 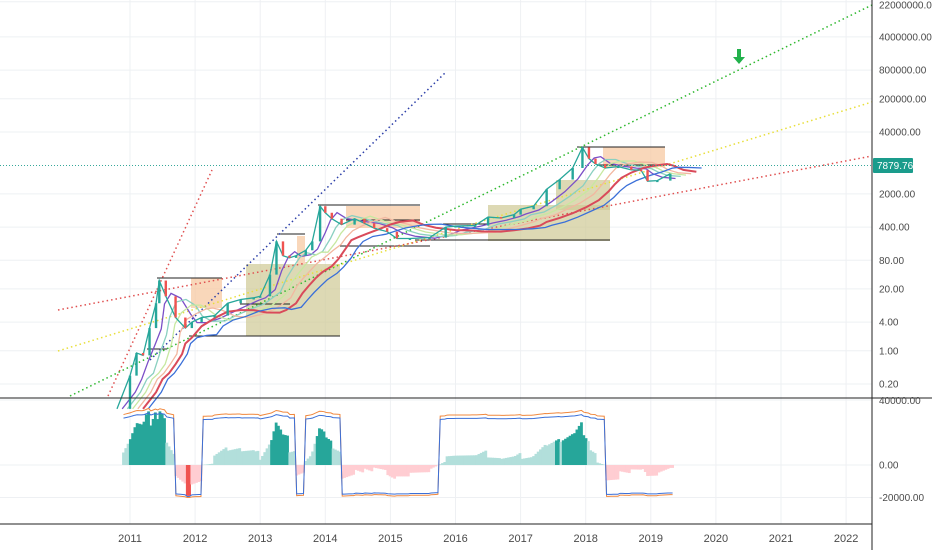 I want to click on time-tick-label: 2013, so click(x=260, y=539).